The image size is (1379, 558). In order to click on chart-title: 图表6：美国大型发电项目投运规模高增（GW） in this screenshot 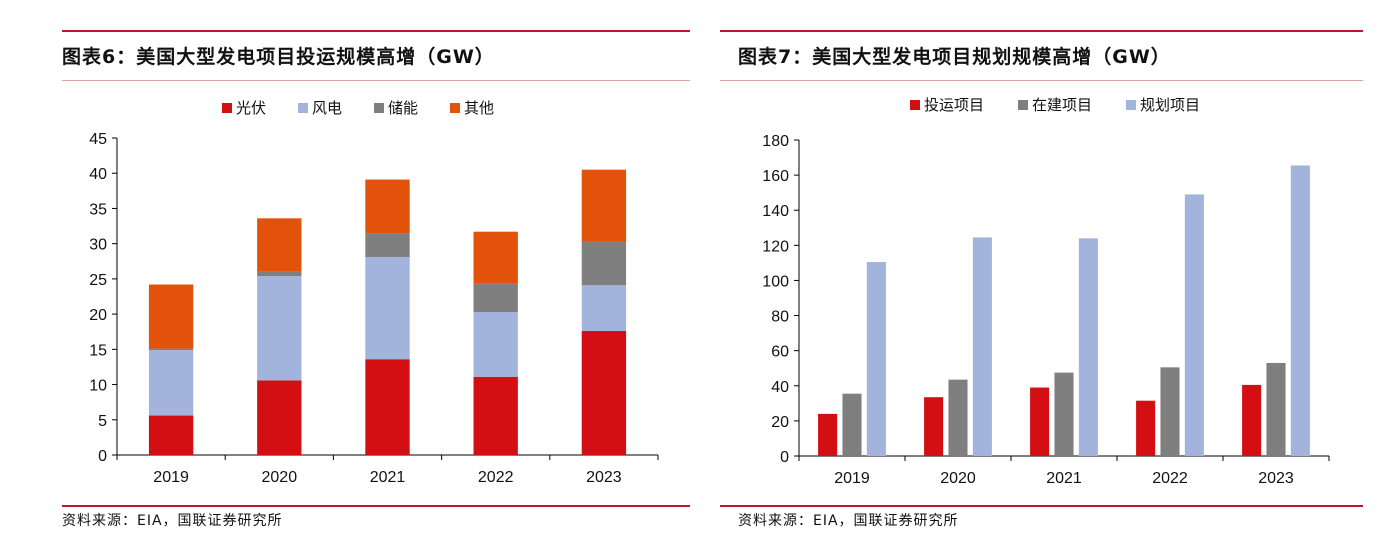, I will do `click(278, 57)`.